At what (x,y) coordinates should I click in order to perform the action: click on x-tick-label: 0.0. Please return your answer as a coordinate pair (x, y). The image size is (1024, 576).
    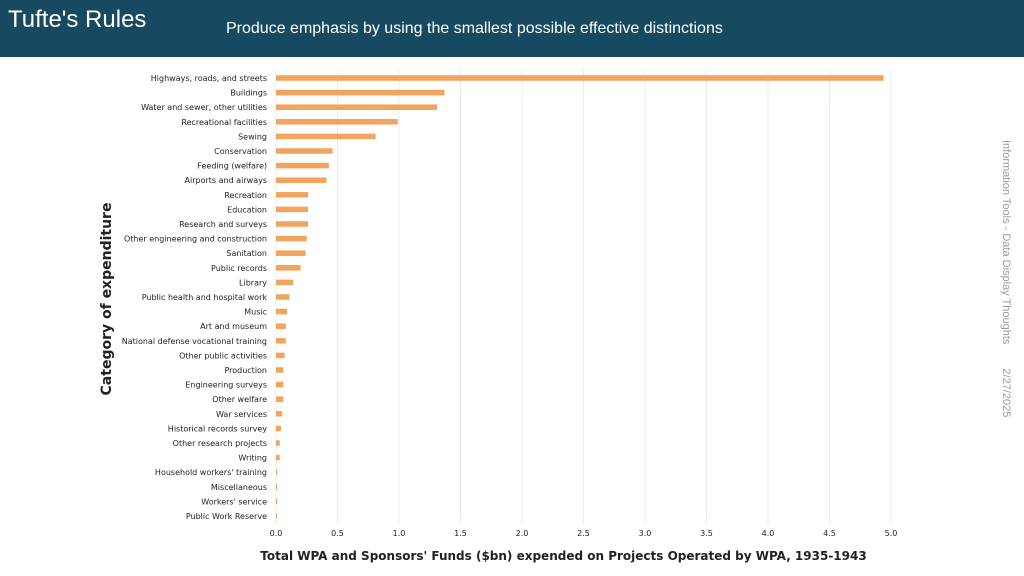
    Looking at the image, I should click on (276, 533).